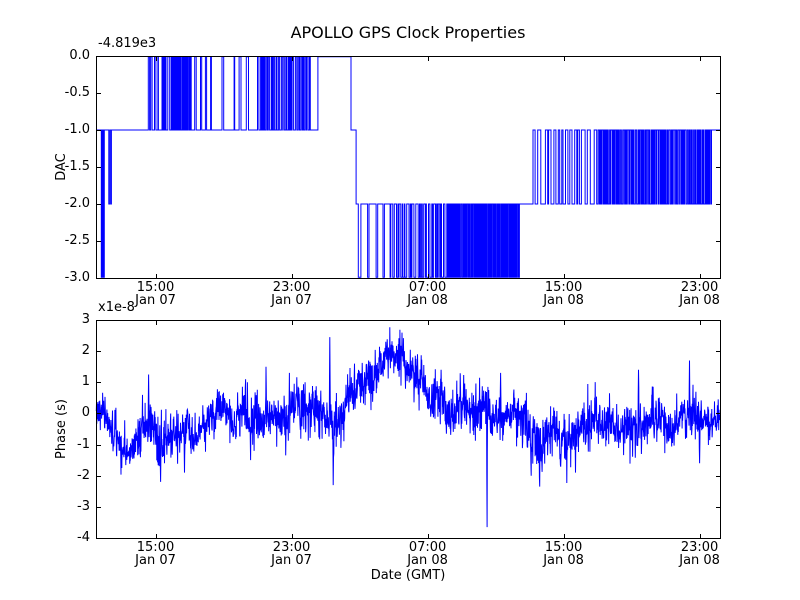  What do you see at coordinates (116, 307) in the screenshot?
I see `phase-axis-multiplier-label: x1e-8` at bounding box center [116, 307].